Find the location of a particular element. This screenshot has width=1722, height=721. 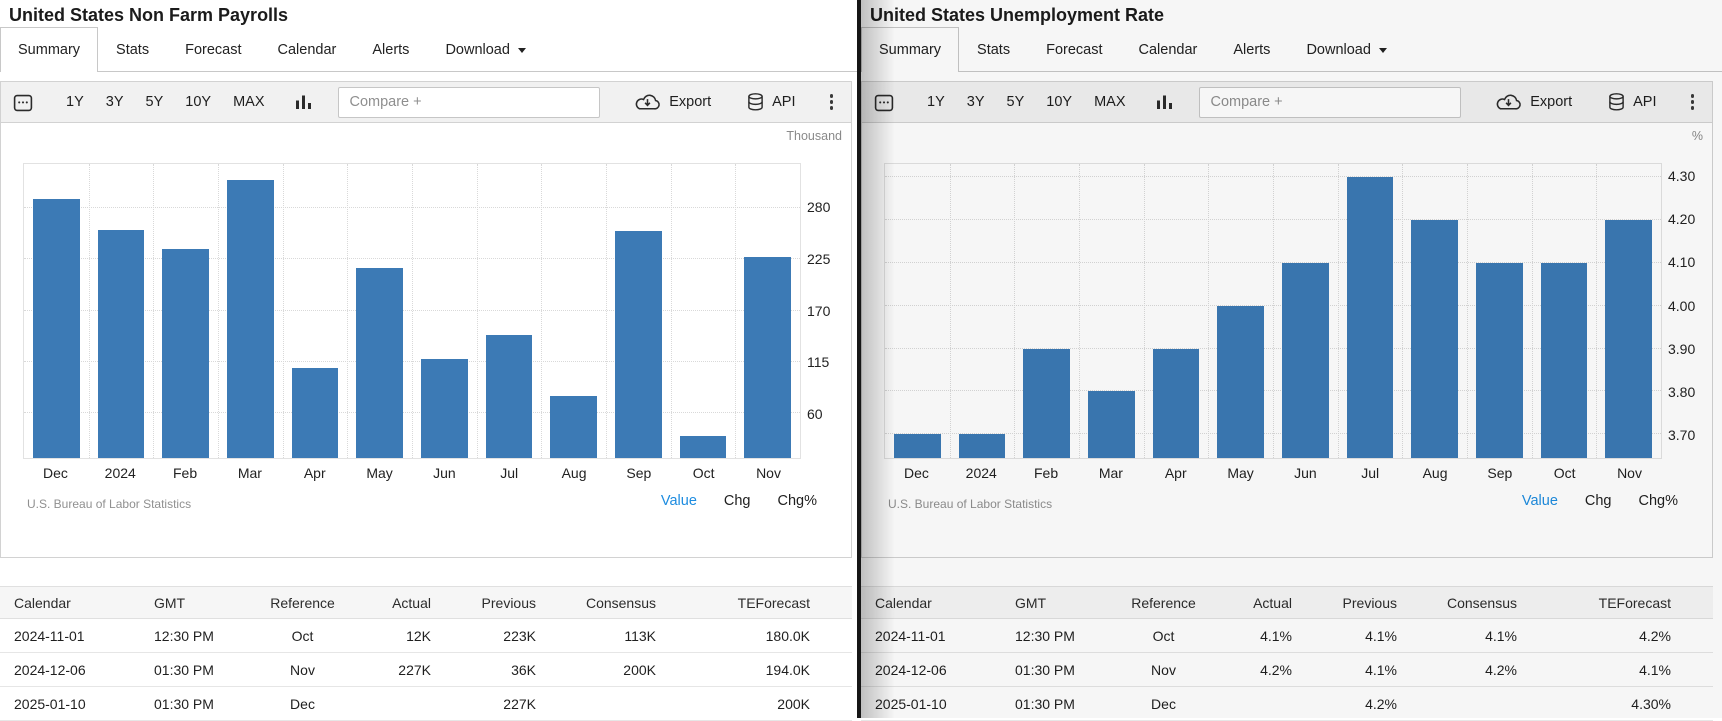

column-header-teforecast: TEForecast is located at coordinates (761, 602).